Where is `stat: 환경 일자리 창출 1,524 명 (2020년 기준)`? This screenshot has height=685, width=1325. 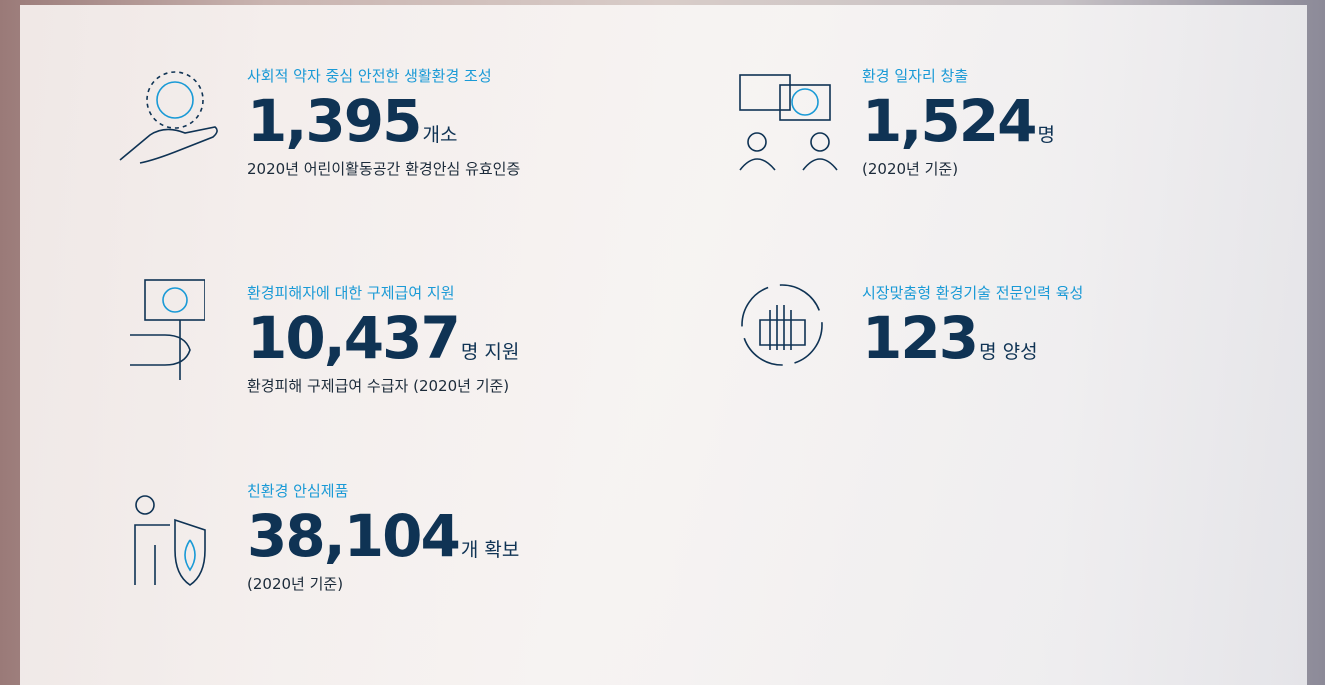
stat: 환경 일자리 창출 1,524 명 (2020년 기준) is located at coordinates (958, 122).